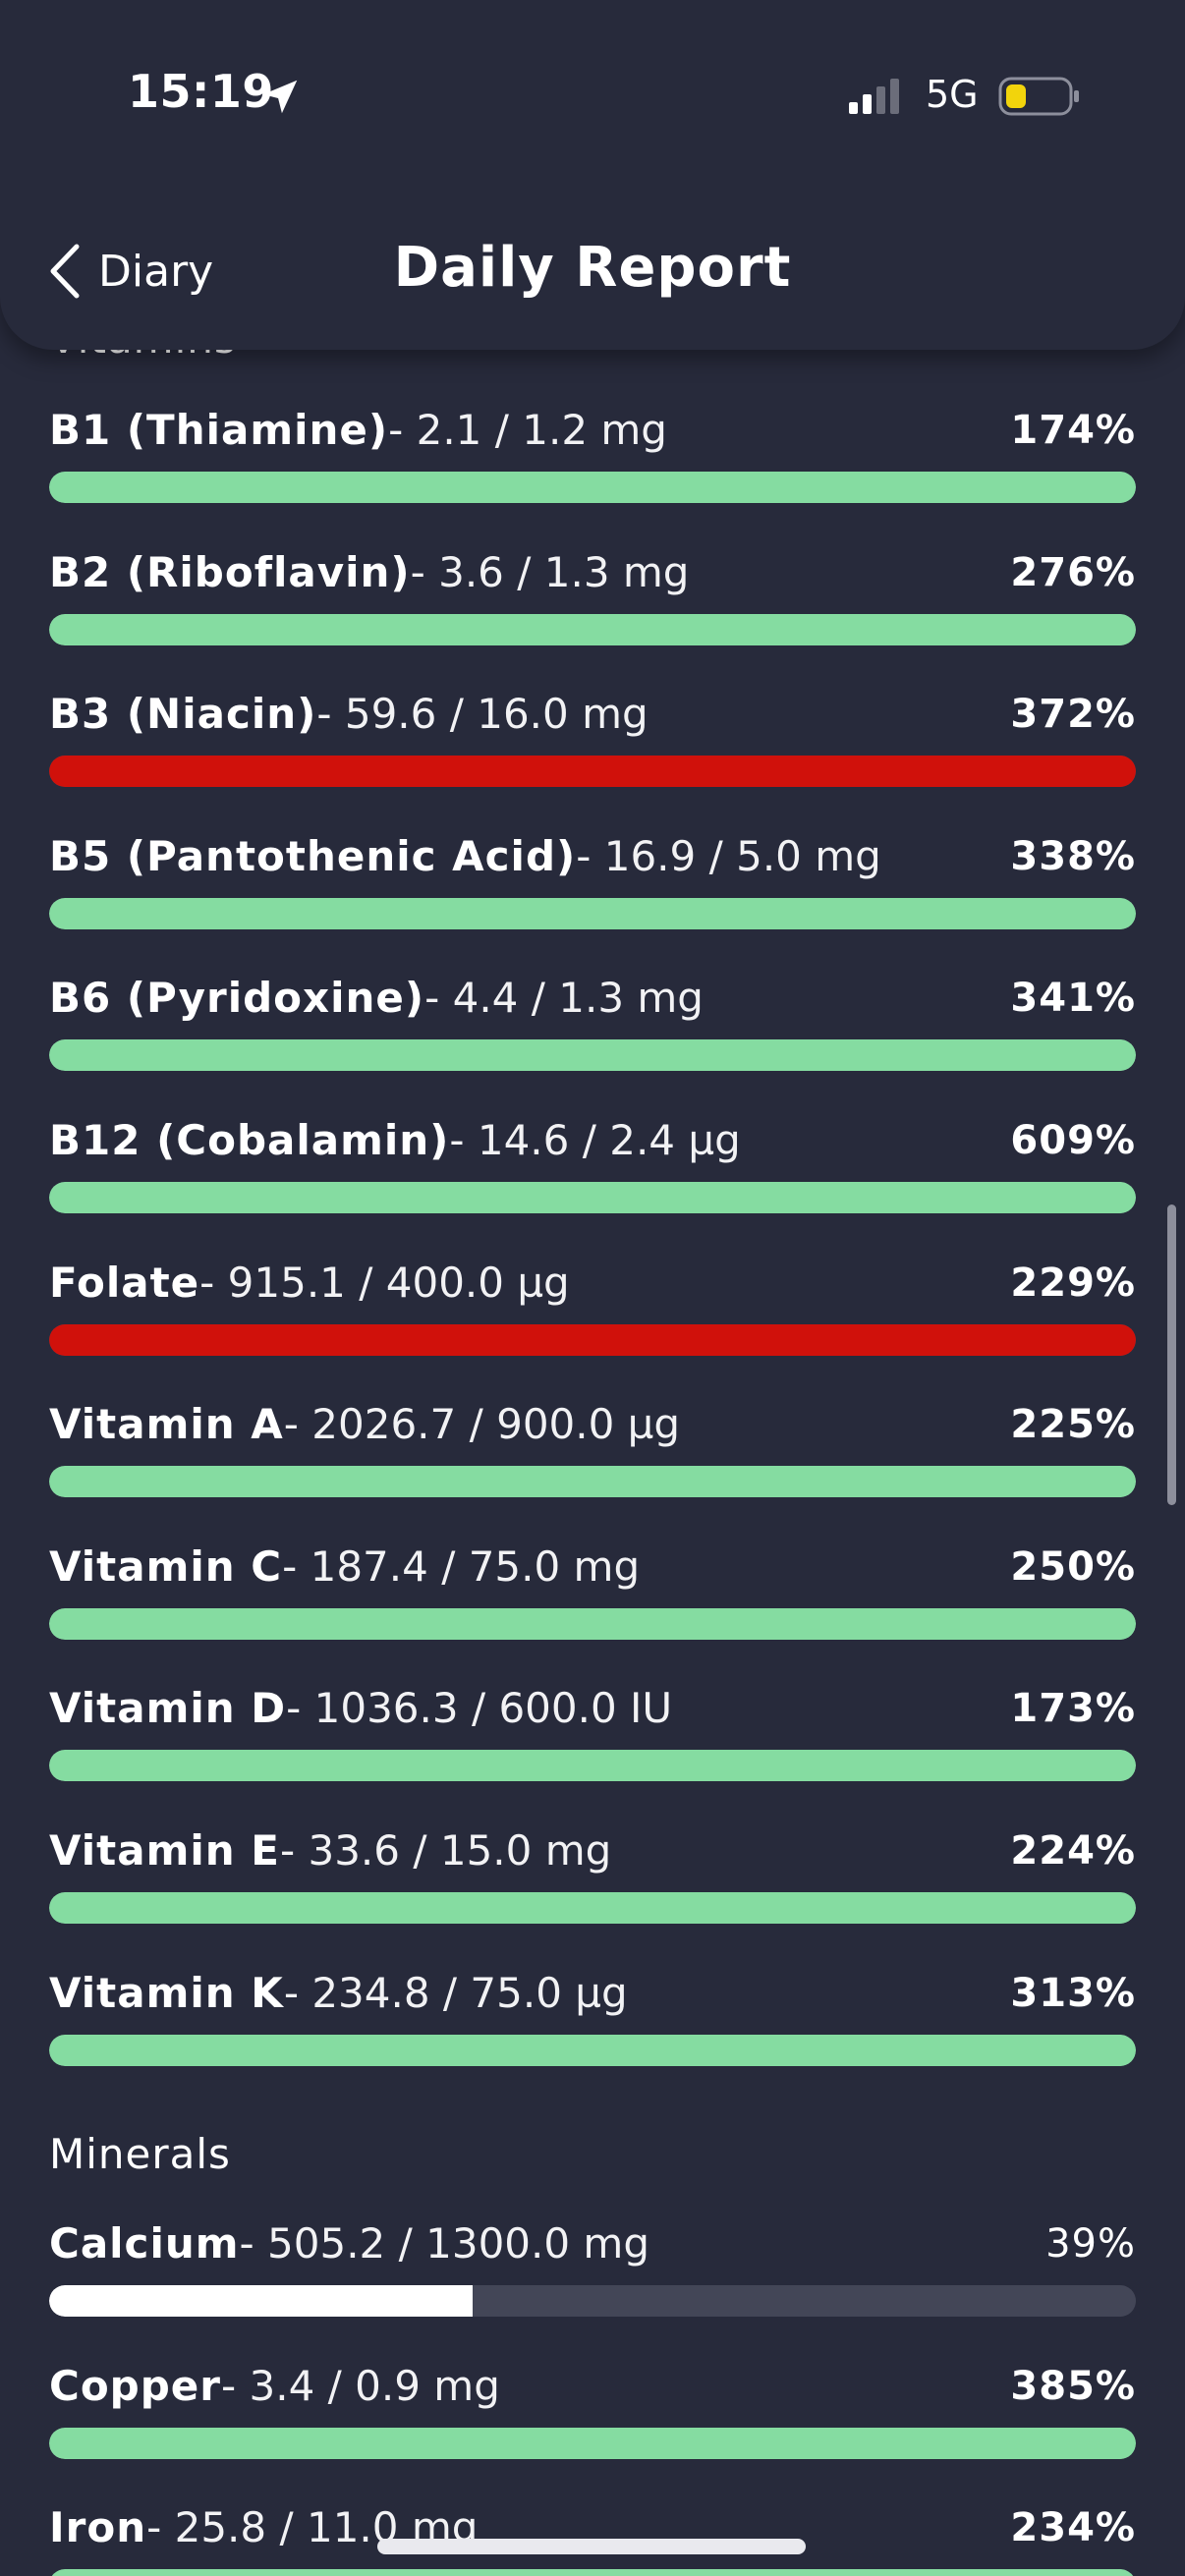 The height and width of the screenshot is (2576, 1185). I want to click on nutrient-row: Vitamin C- 187.4 / 75.0 mg 250%, so click(592, 1589).